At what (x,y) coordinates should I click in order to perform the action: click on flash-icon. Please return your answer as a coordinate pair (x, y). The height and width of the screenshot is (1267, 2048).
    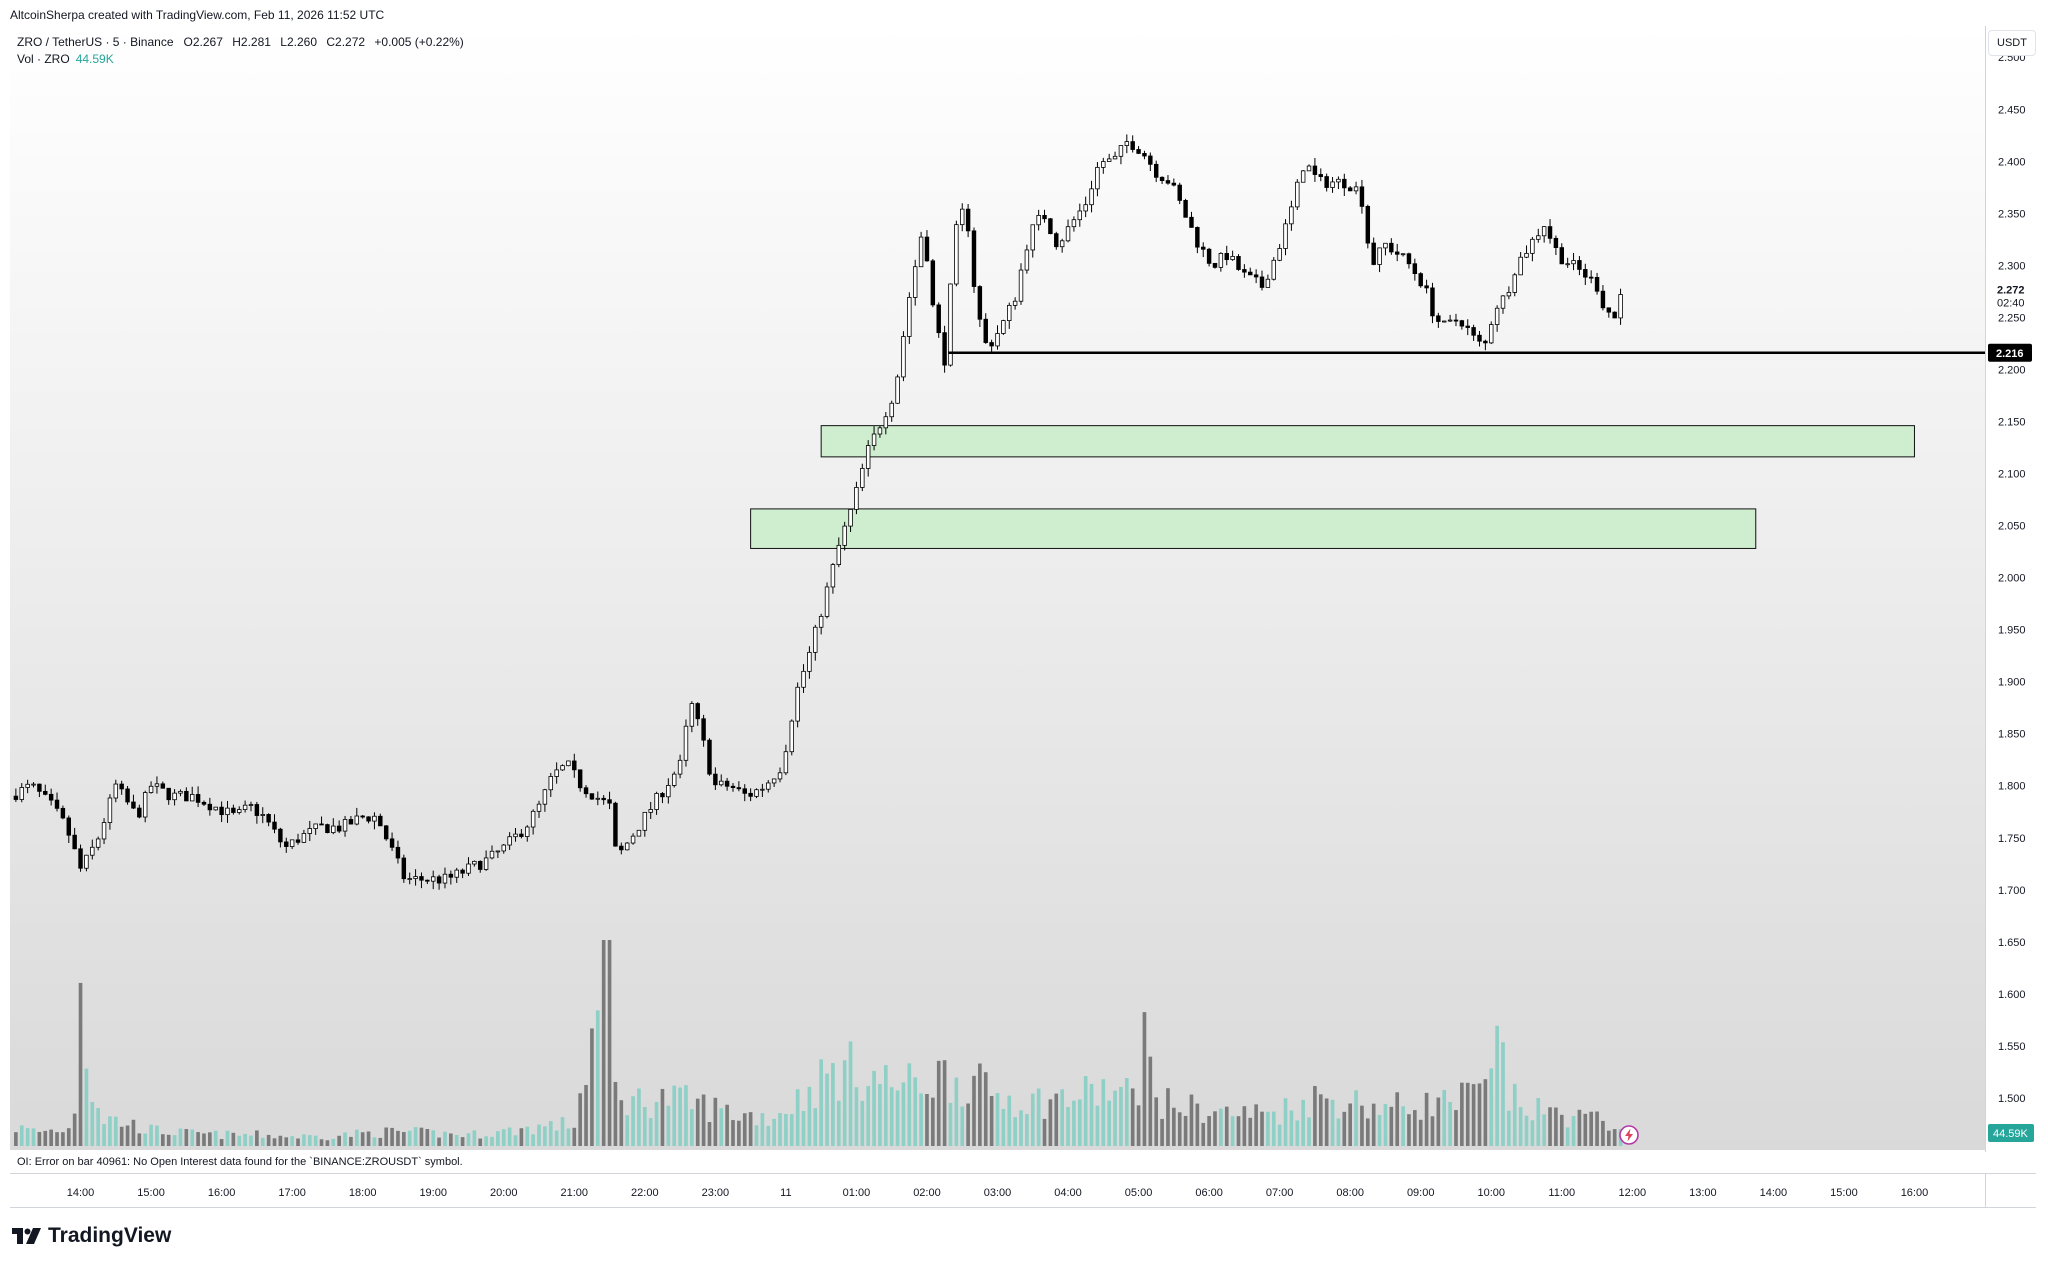
    Looking at the image, I should click on (1629, 1135).